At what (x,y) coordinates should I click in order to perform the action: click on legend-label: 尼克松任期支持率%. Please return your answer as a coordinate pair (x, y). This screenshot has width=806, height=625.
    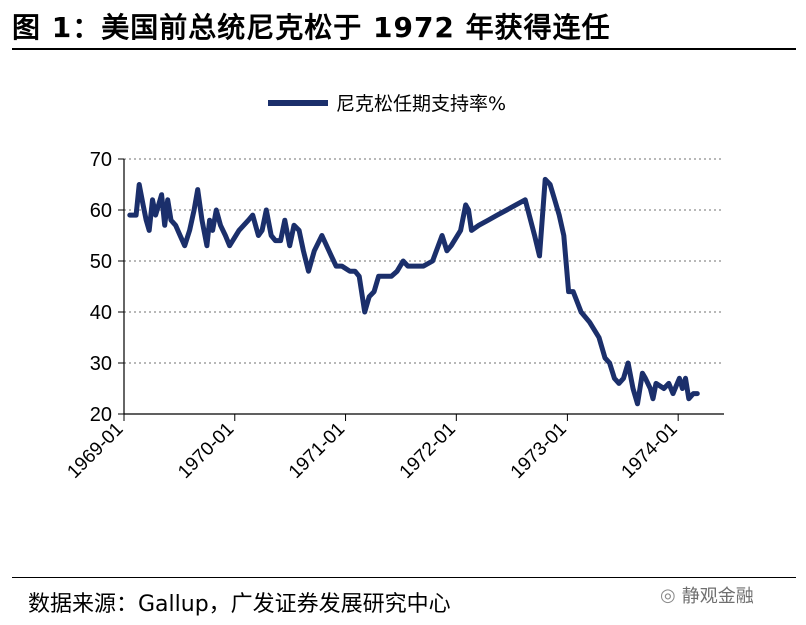
    Looking at the image, I should click on (421, 104).